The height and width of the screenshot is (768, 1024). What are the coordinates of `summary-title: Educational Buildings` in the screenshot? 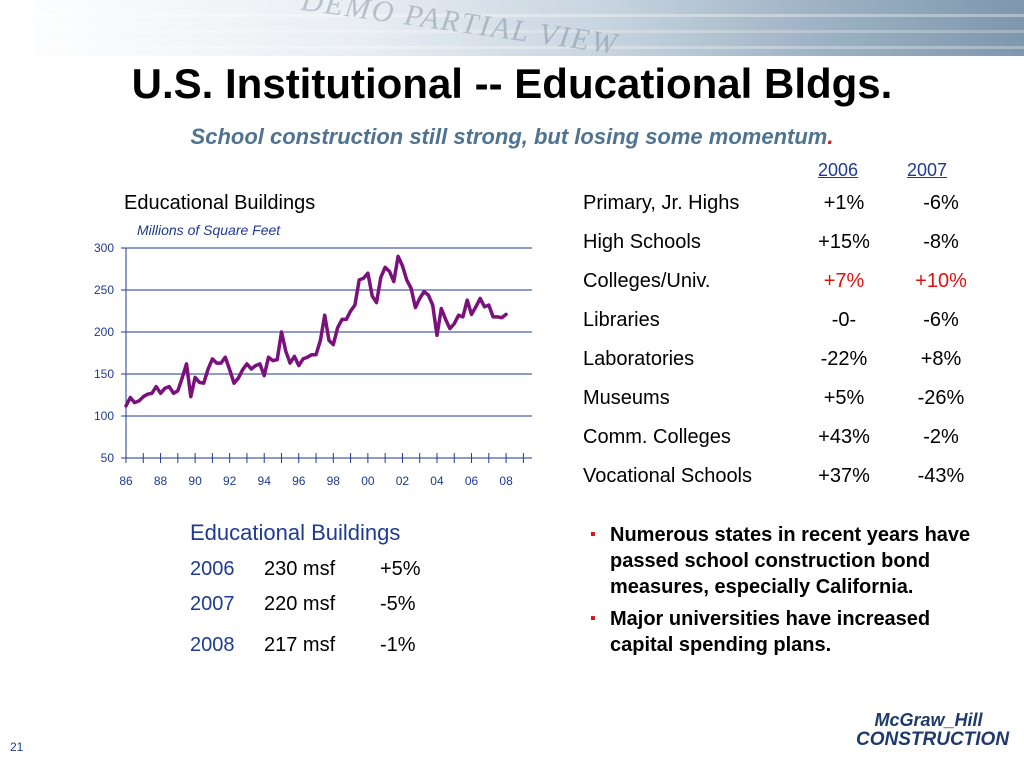 It's located at (295, 532).